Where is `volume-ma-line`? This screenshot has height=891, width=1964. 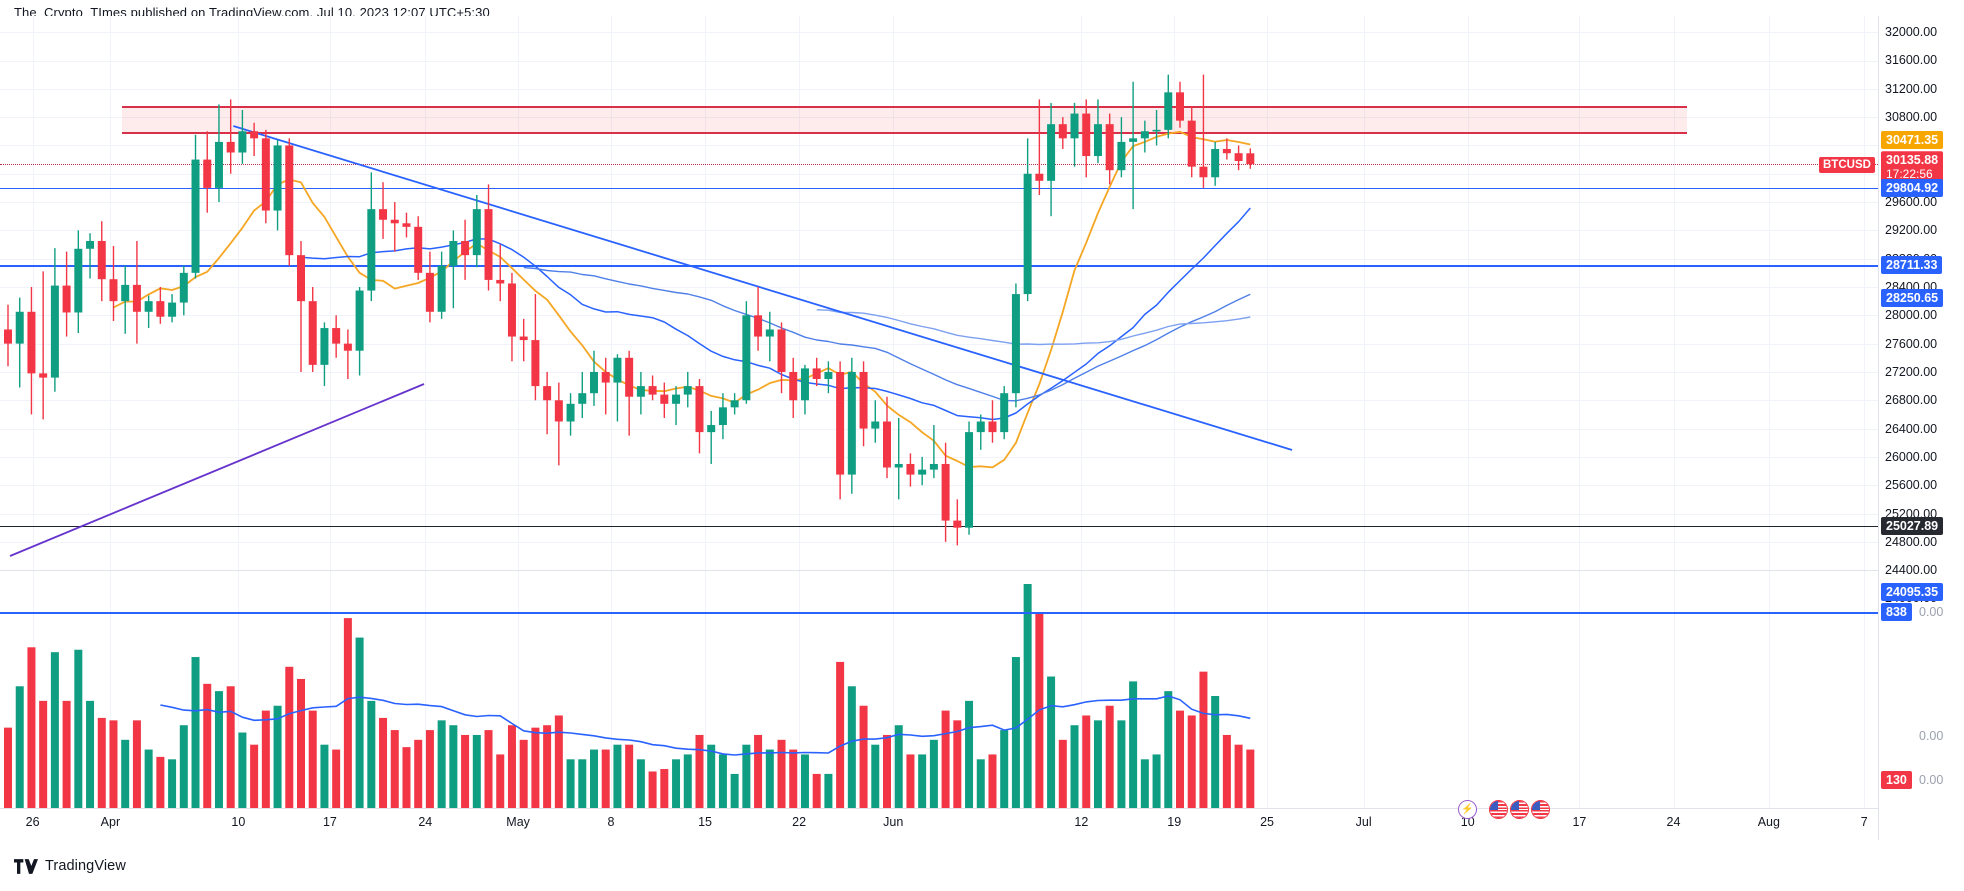
volume-ma-line is located at coordinates (705, 725).